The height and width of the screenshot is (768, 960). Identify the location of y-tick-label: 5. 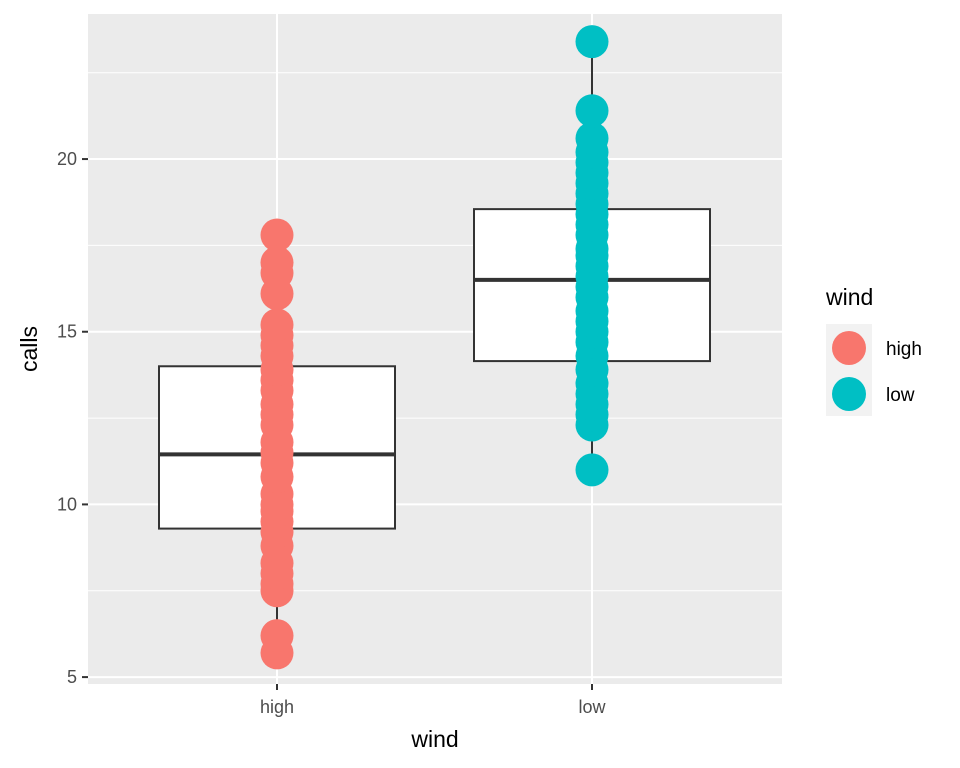
(72, 677).